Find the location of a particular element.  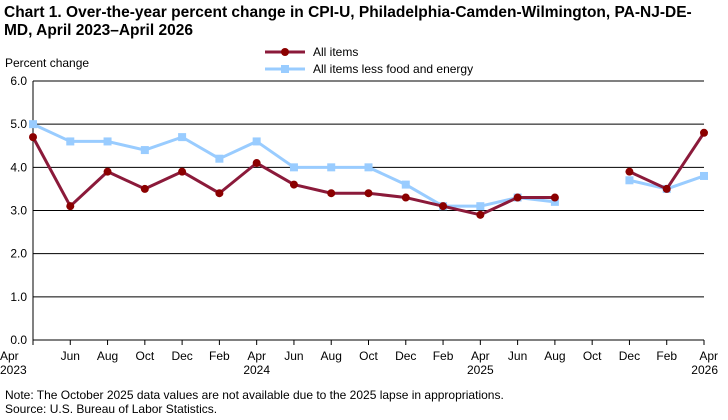

y-tick-label: 5.0 is located at coordinates (18, 124).